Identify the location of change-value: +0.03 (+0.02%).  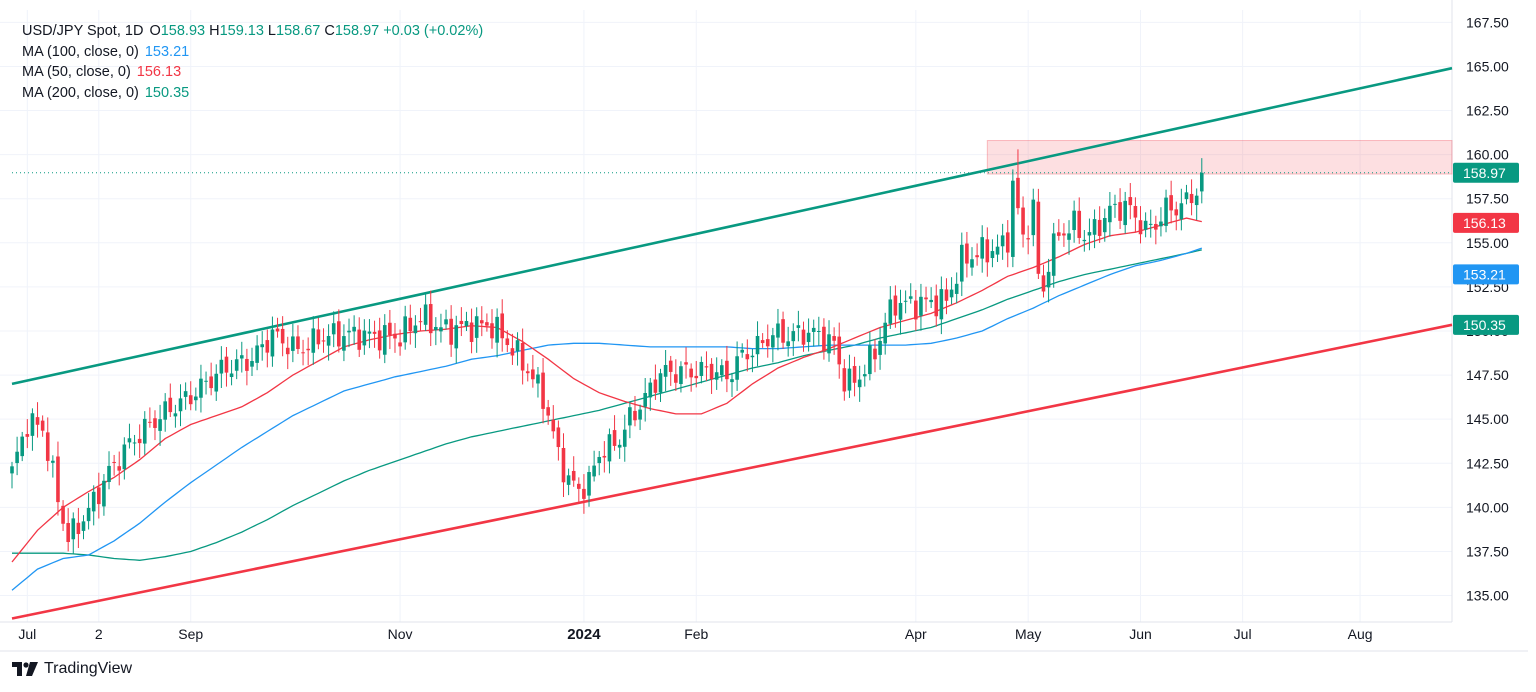
(433, 31).